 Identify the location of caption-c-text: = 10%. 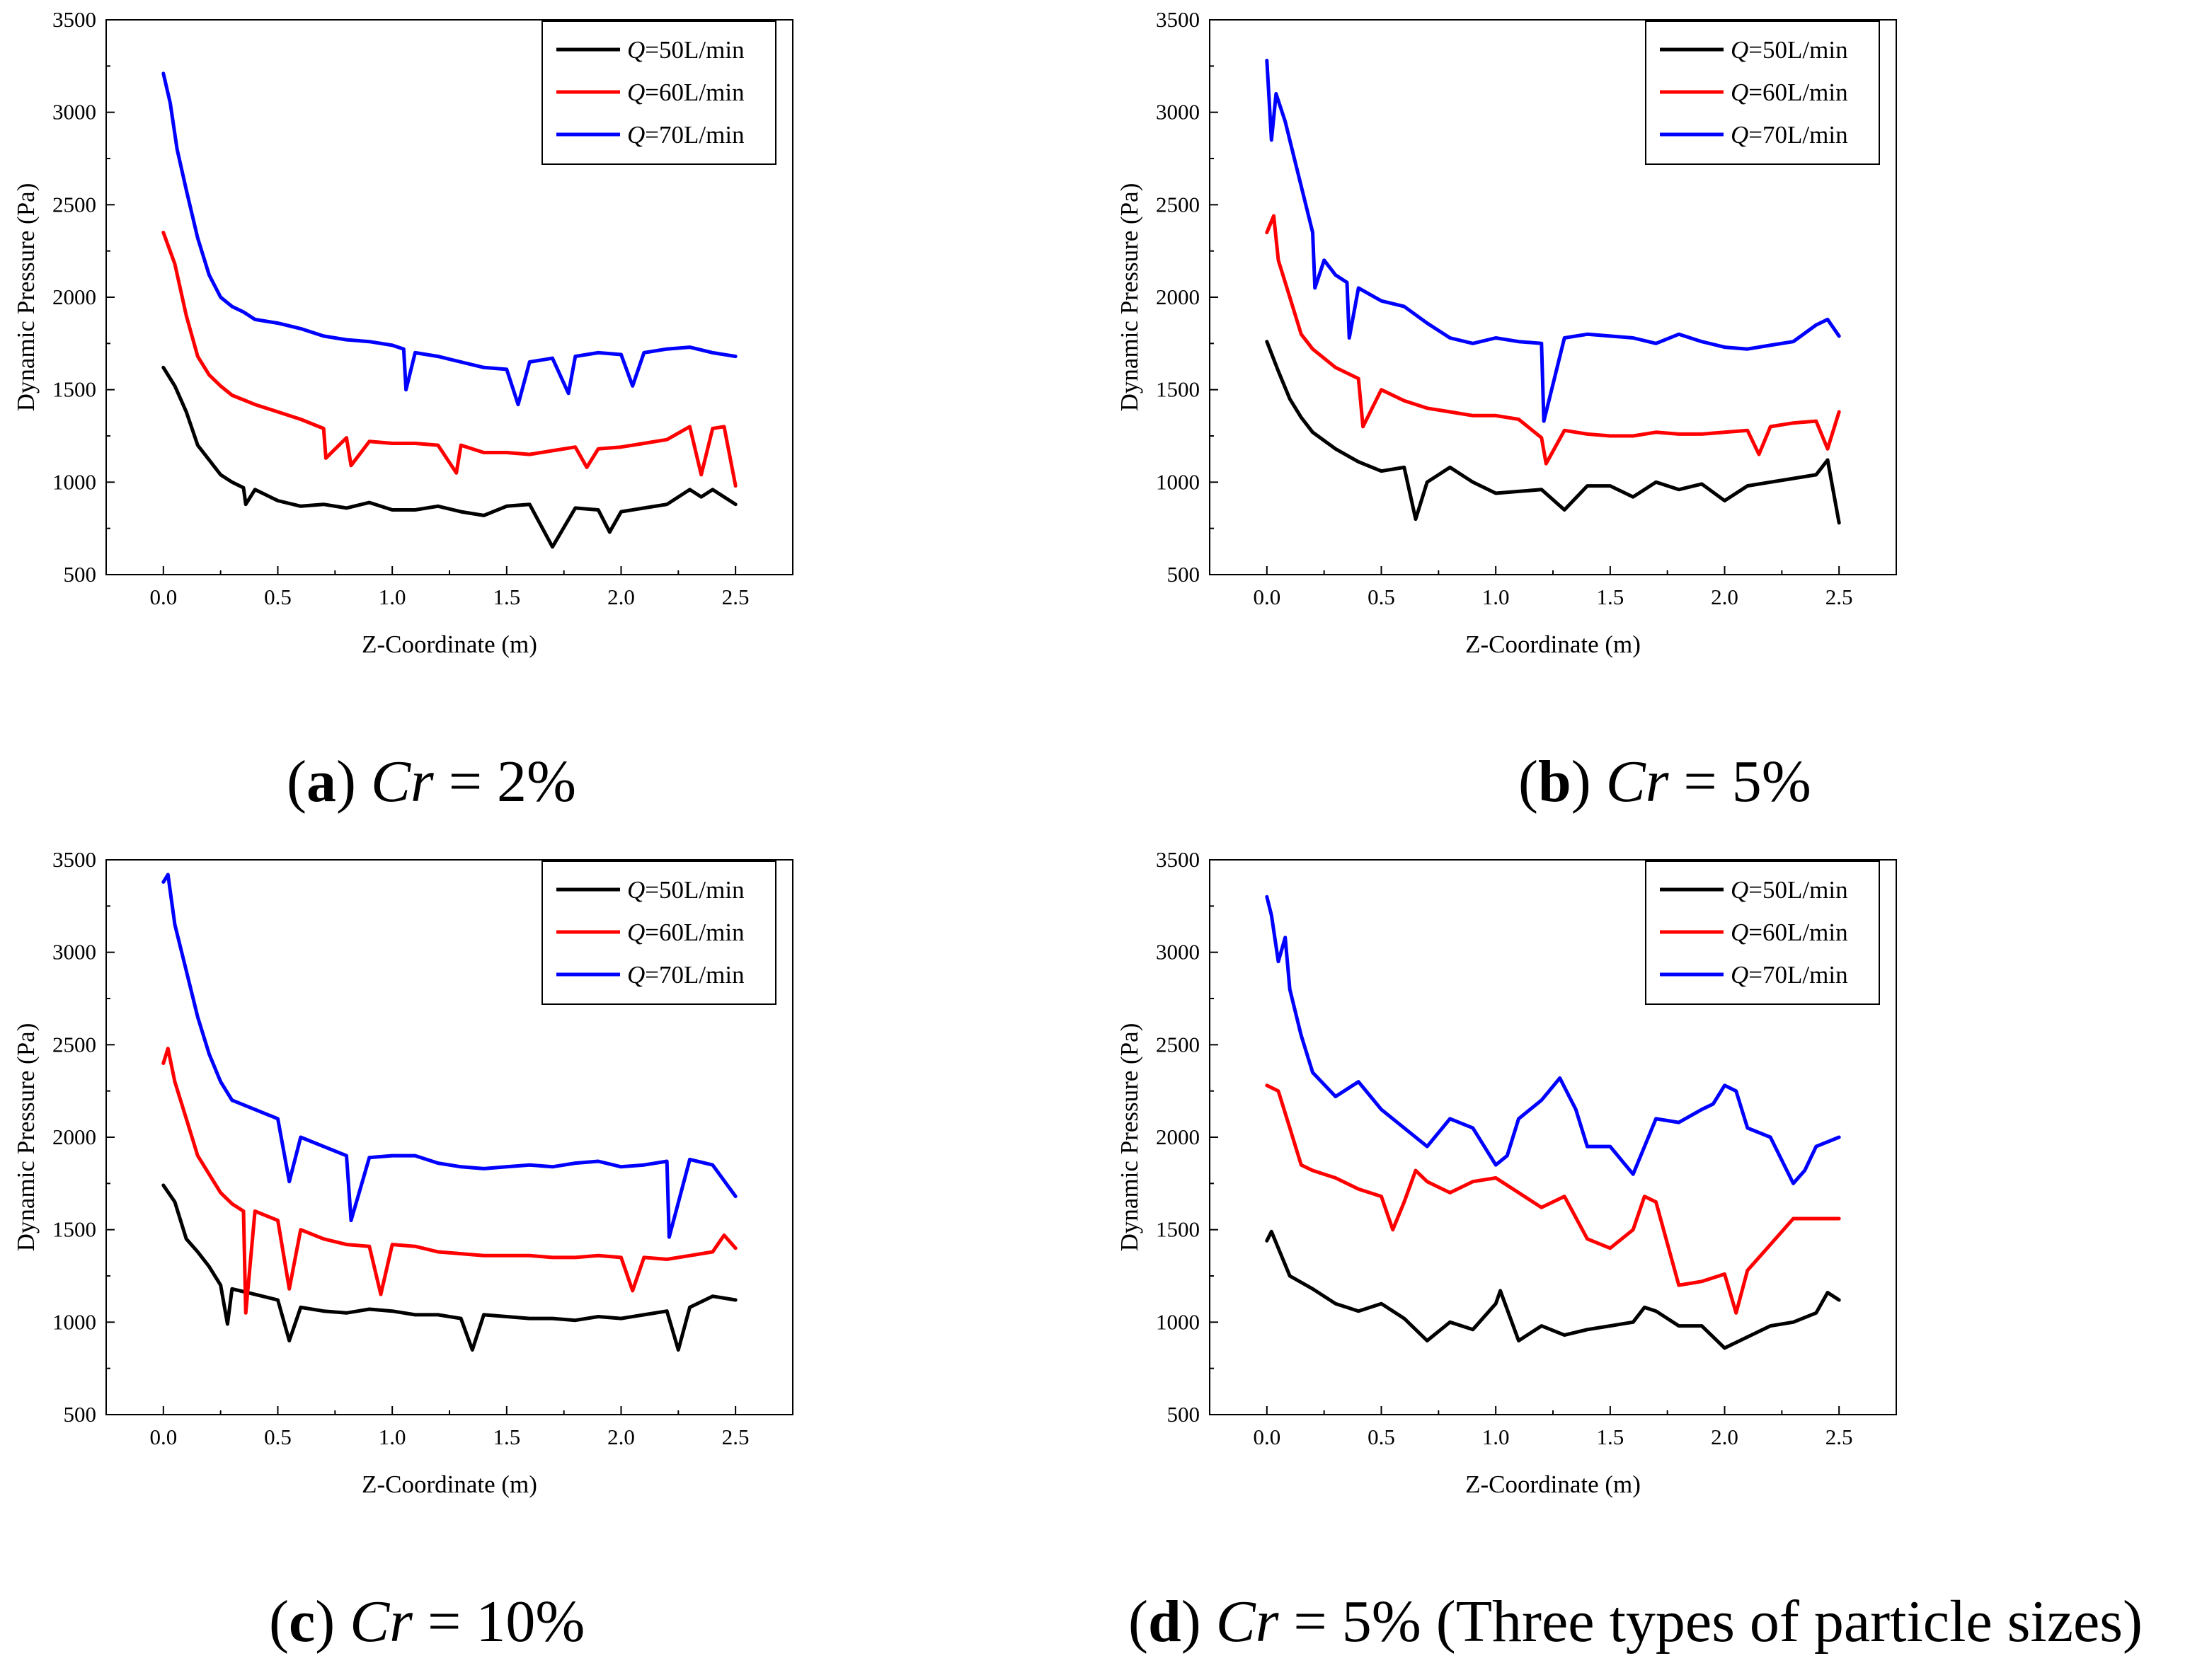
(498, 1622).